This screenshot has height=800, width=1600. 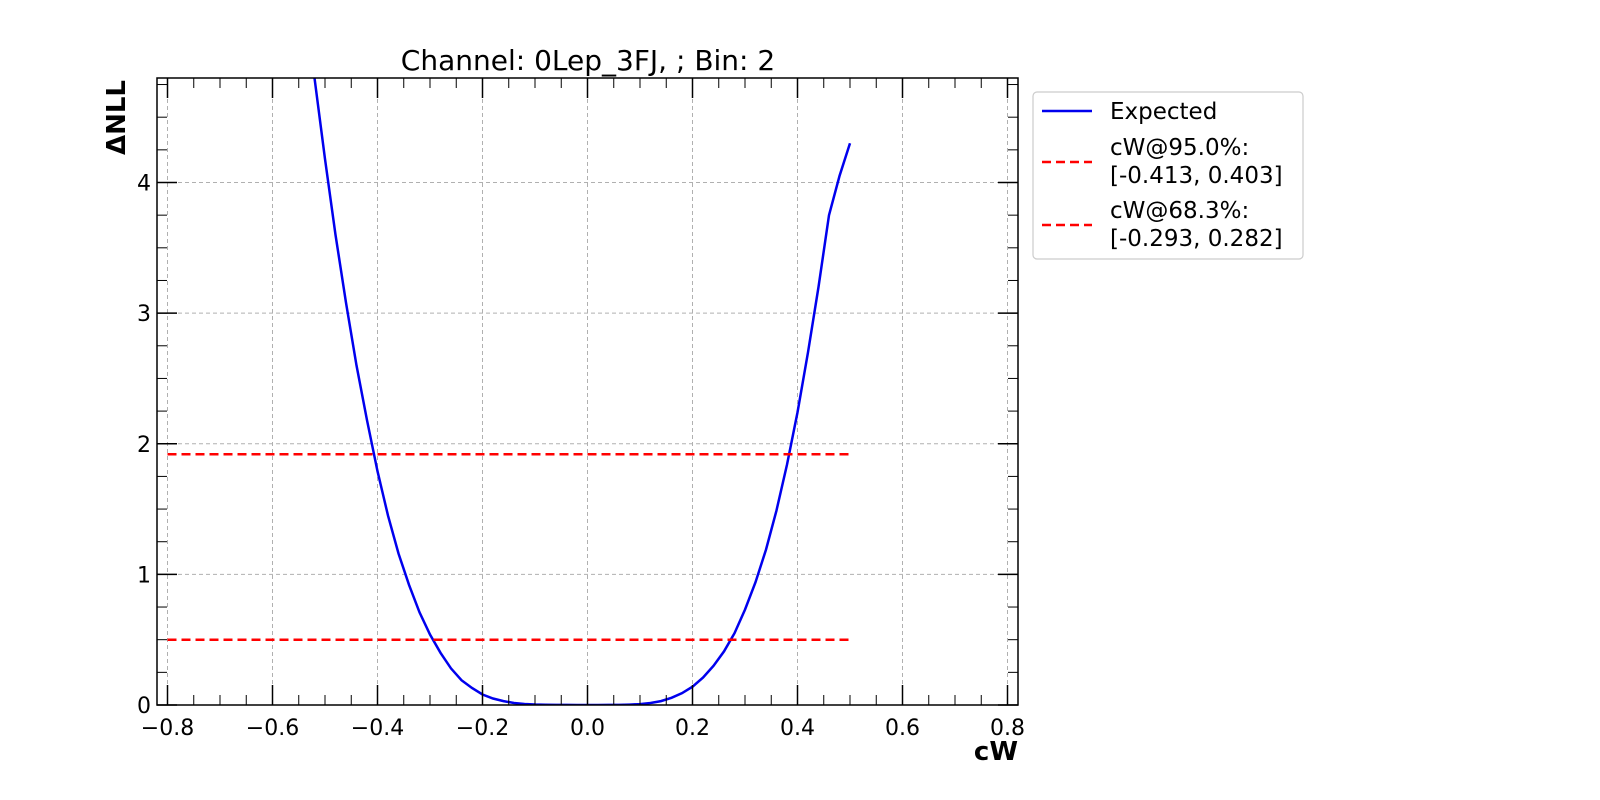 I want to click on y-tick-label: 3, so click(x=144, y=314).